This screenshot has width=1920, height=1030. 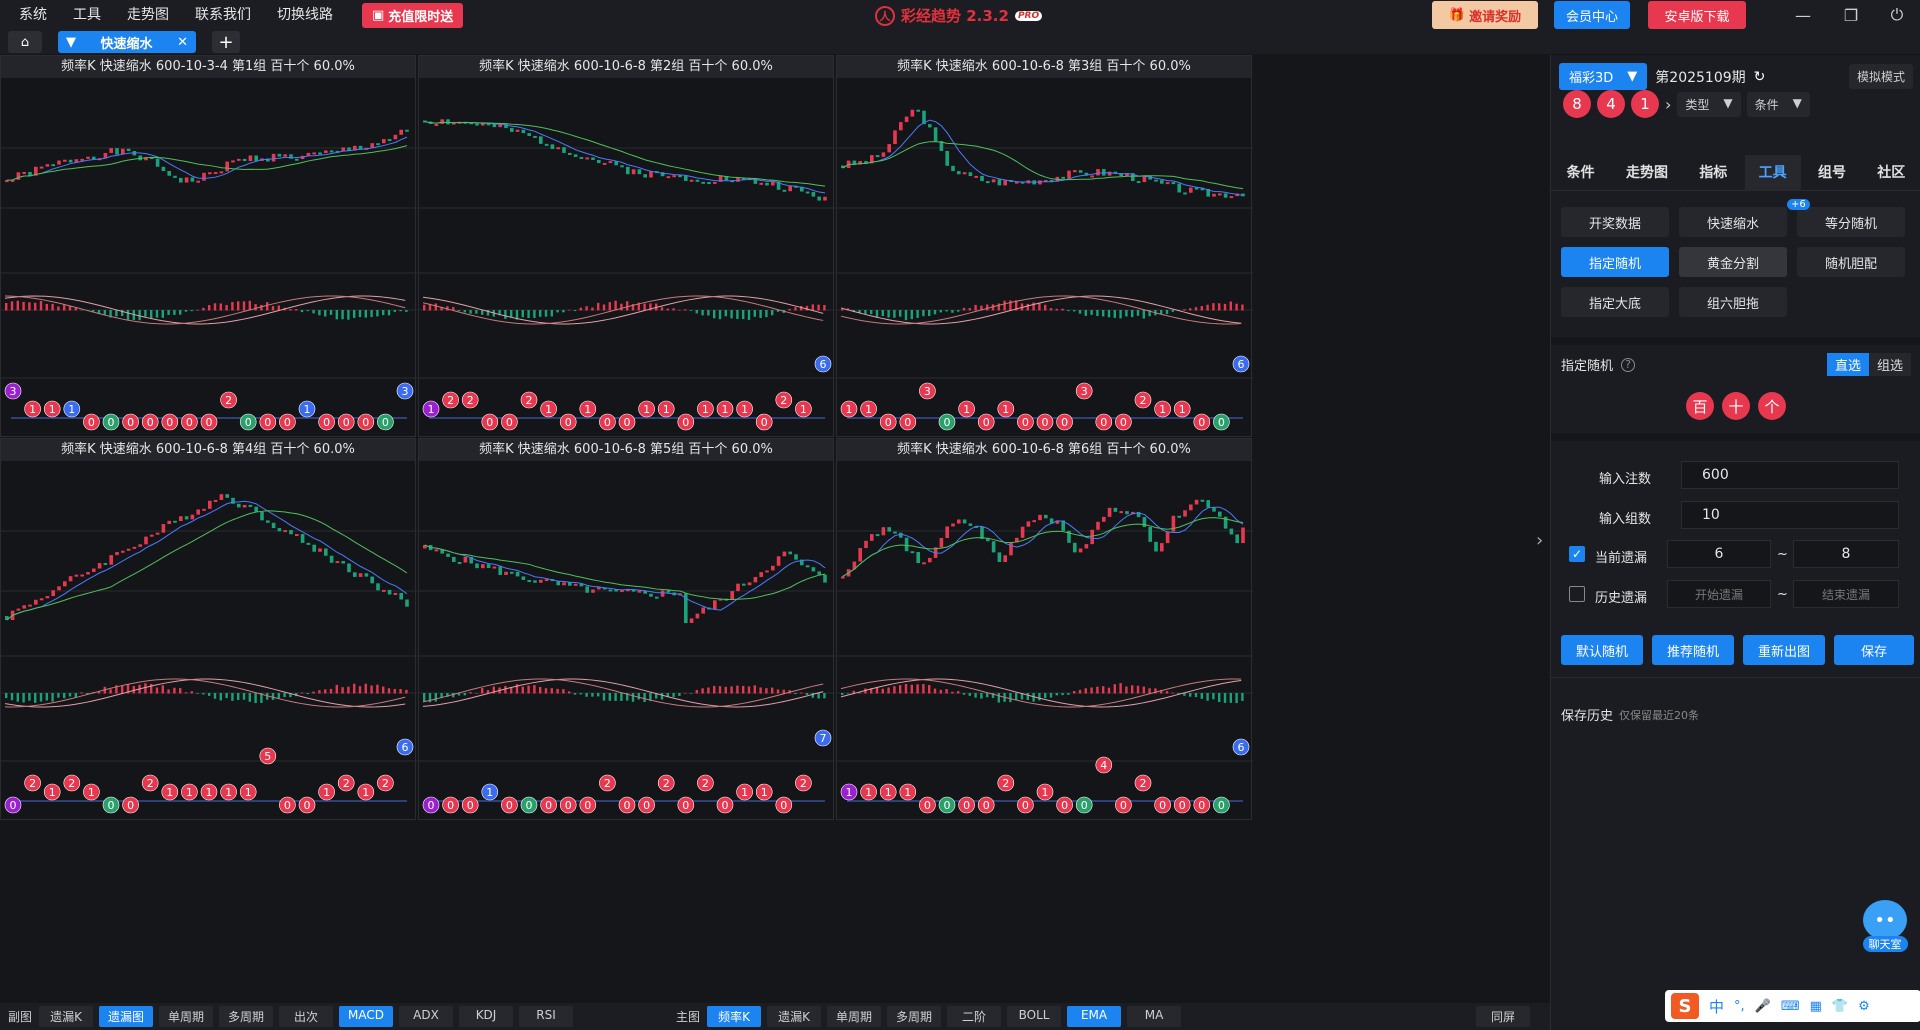 I want to click on same-screen-button: 同屏, so click(x=1503, y=1016).